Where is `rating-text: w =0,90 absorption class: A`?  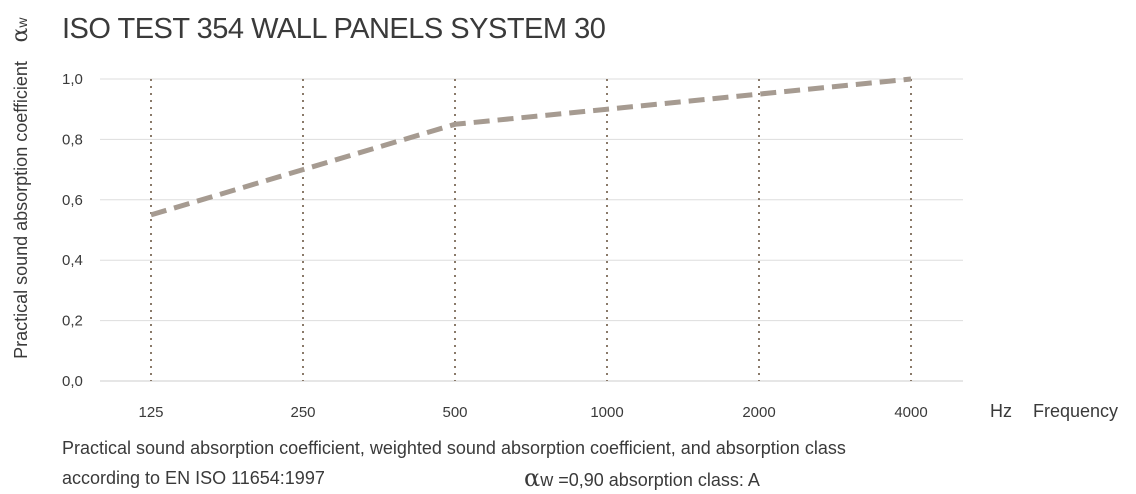 rating-text: w =0,90 absorption class: A is located at coordinates (650, 480).